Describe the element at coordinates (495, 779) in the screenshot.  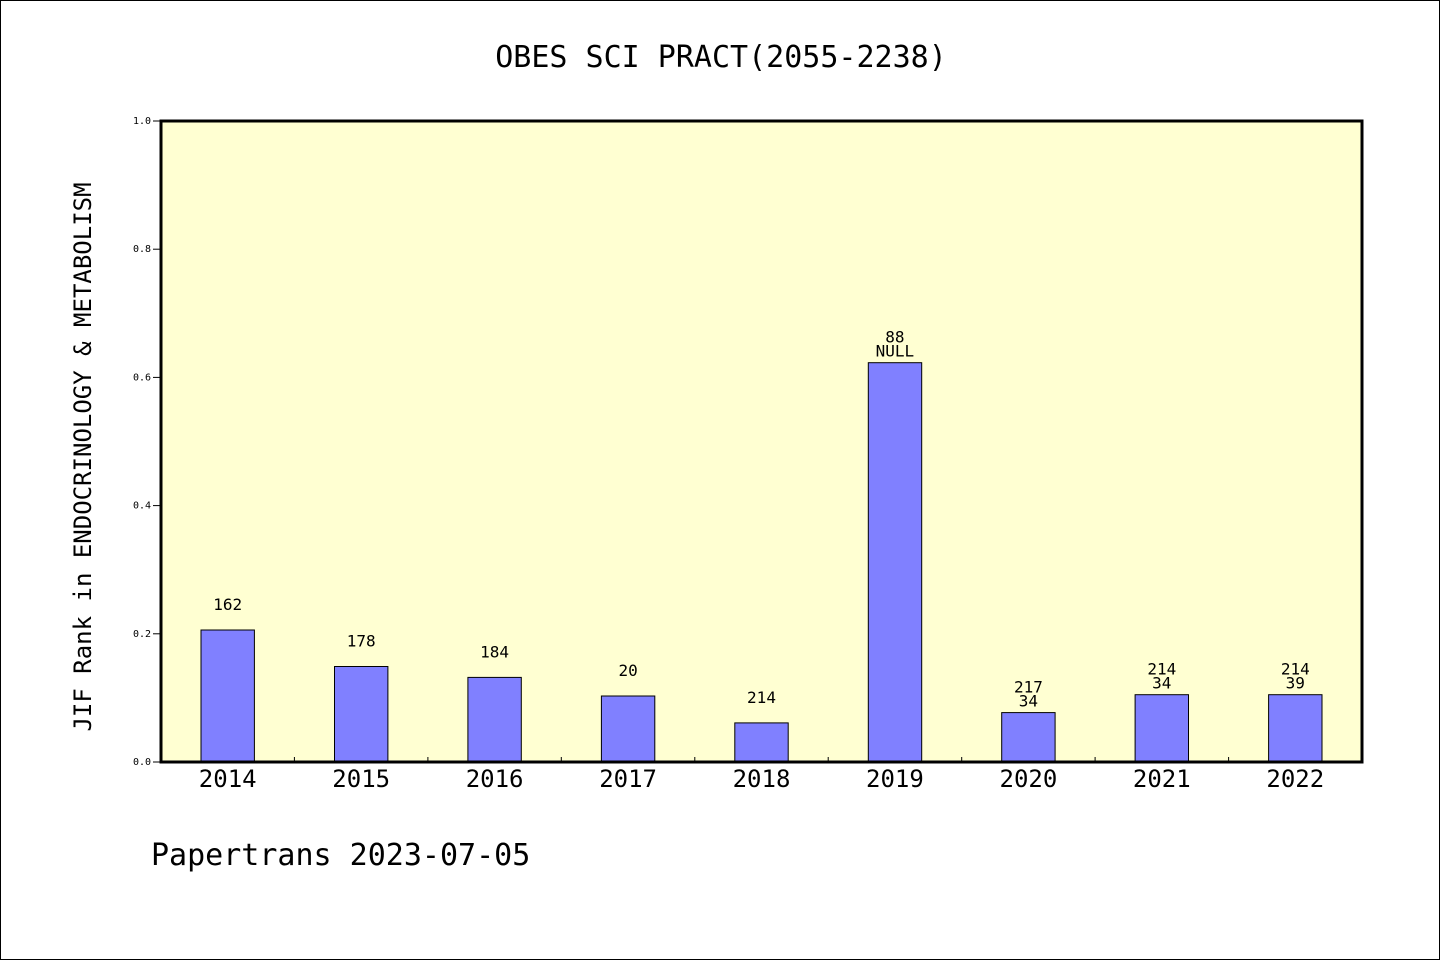
I see `x-tick-label-2016: 2016` at that location.